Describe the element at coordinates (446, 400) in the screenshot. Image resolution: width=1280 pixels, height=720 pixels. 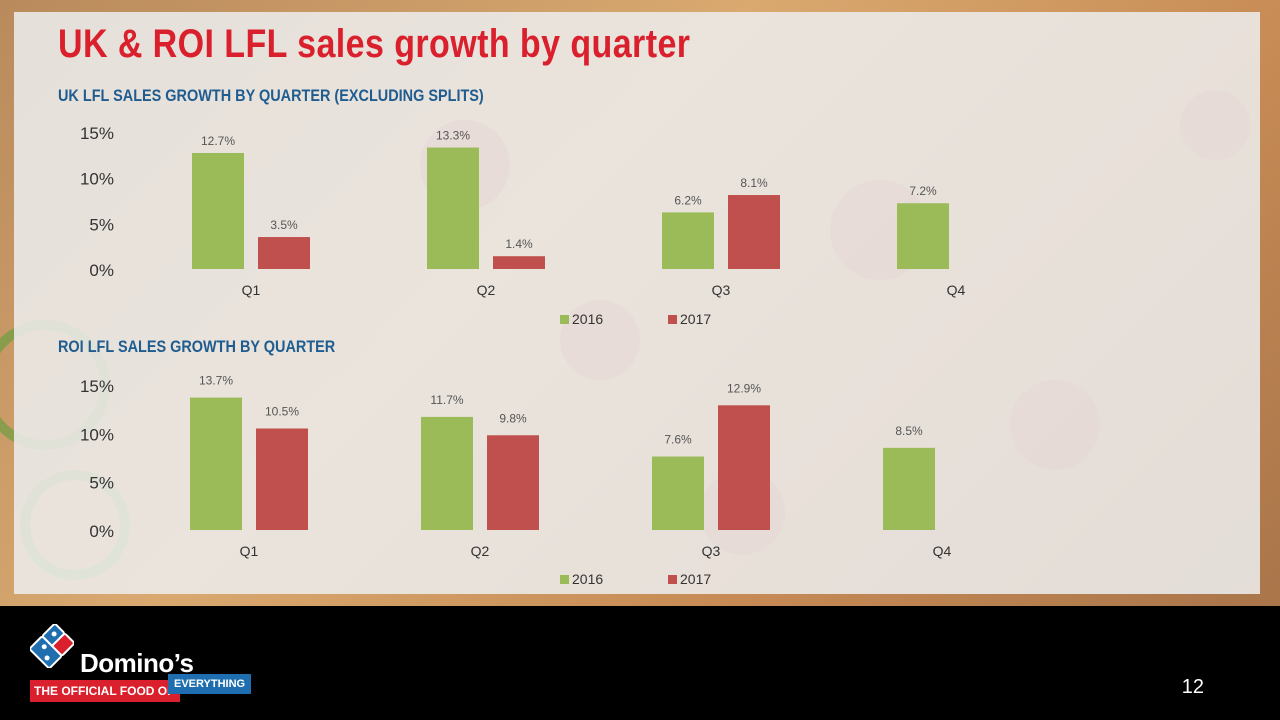
I see `roi-data-label: 11.7%` at that location.